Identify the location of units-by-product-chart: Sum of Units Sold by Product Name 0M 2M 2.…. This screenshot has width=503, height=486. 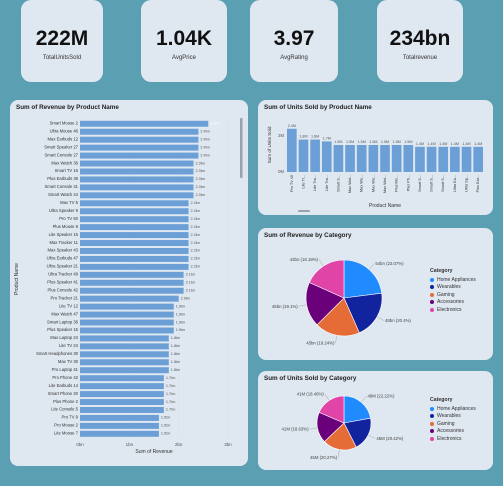
(375, 157).